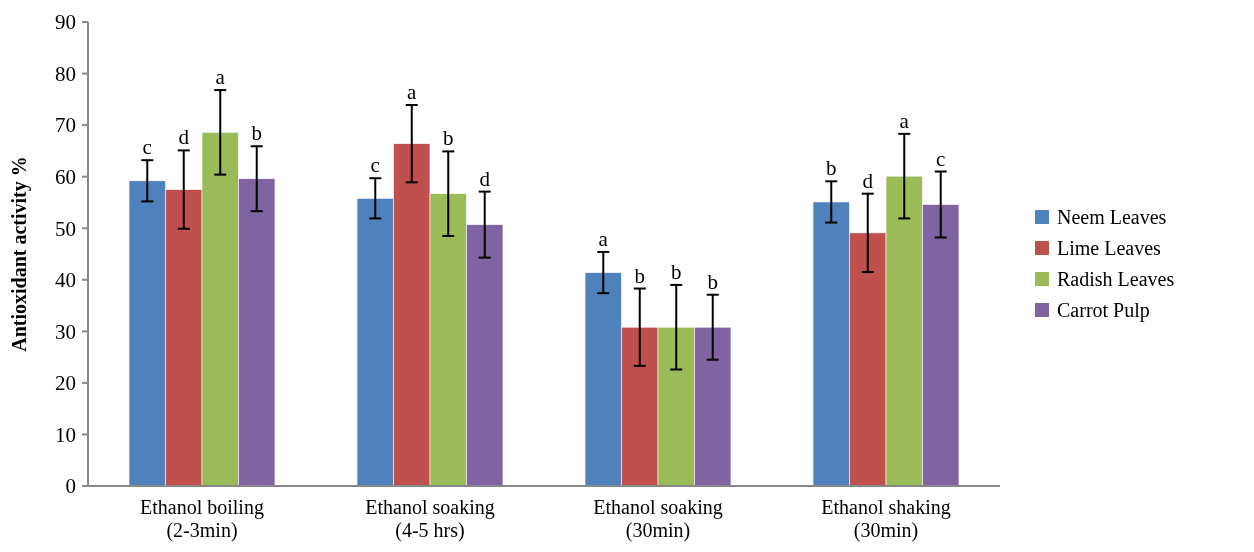 The image size is (1254, 552). What do you see at coordinates (430, 519) in the screenshot?
I see `x-tick-label: Ethanol soaking (4-5 hrs)` at bounding box center [430, 519].